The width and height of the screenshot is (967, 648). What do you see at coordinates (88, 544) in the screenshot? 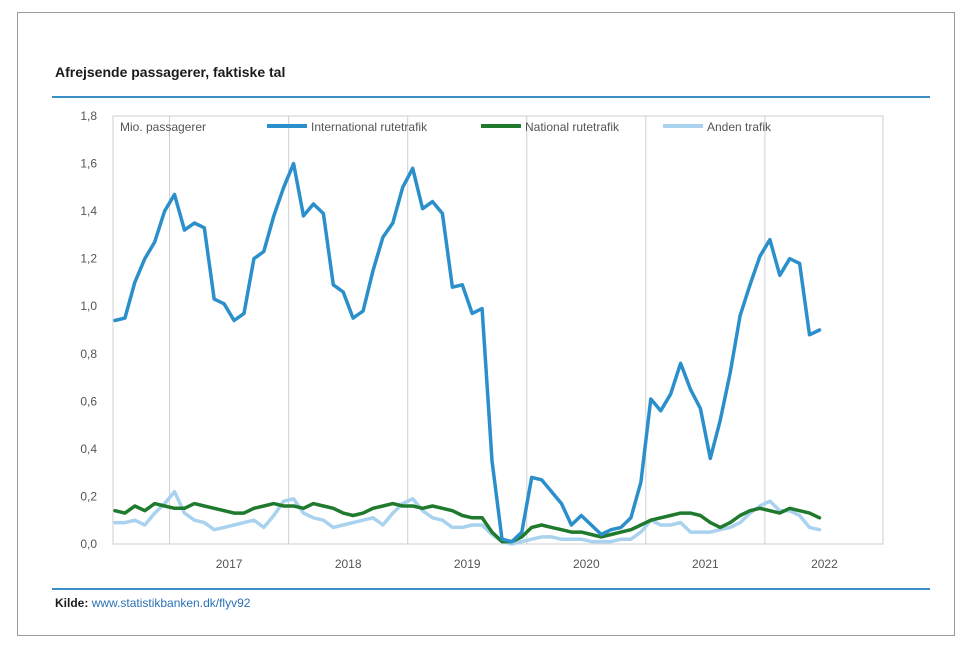
I see `y-tick-label: 0,0` at bounding box center [88, 544].